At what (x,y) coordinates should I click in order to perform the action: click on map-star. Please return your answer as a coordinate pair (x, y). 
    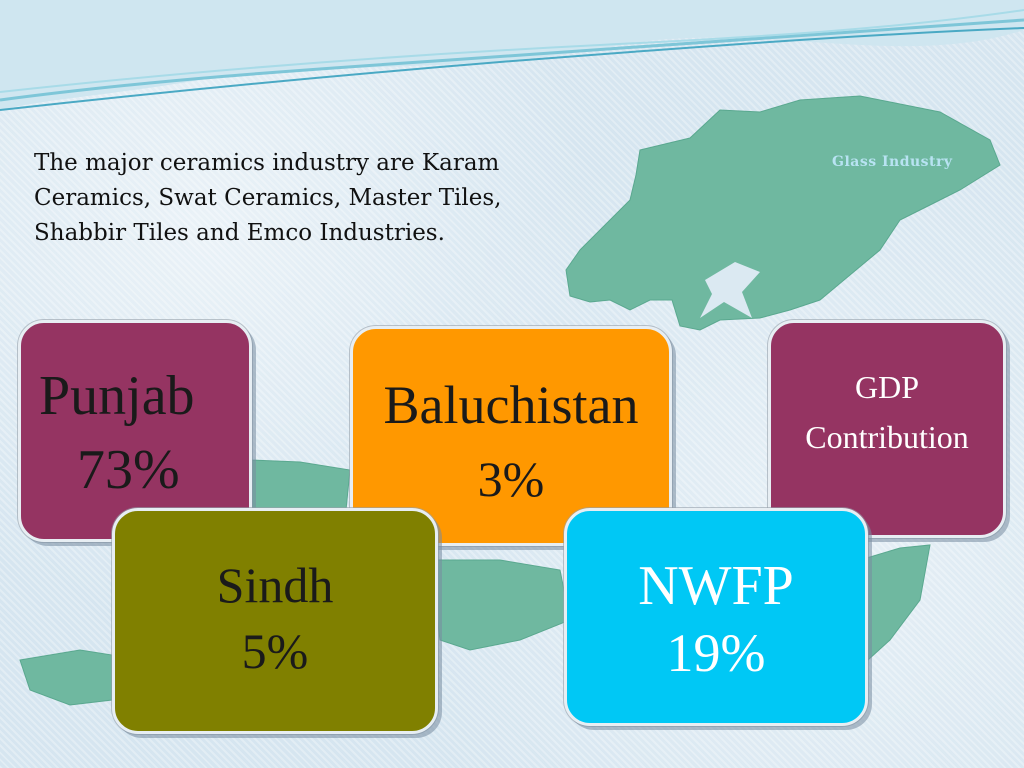
    Looking at the image, I should click on (730, 290).